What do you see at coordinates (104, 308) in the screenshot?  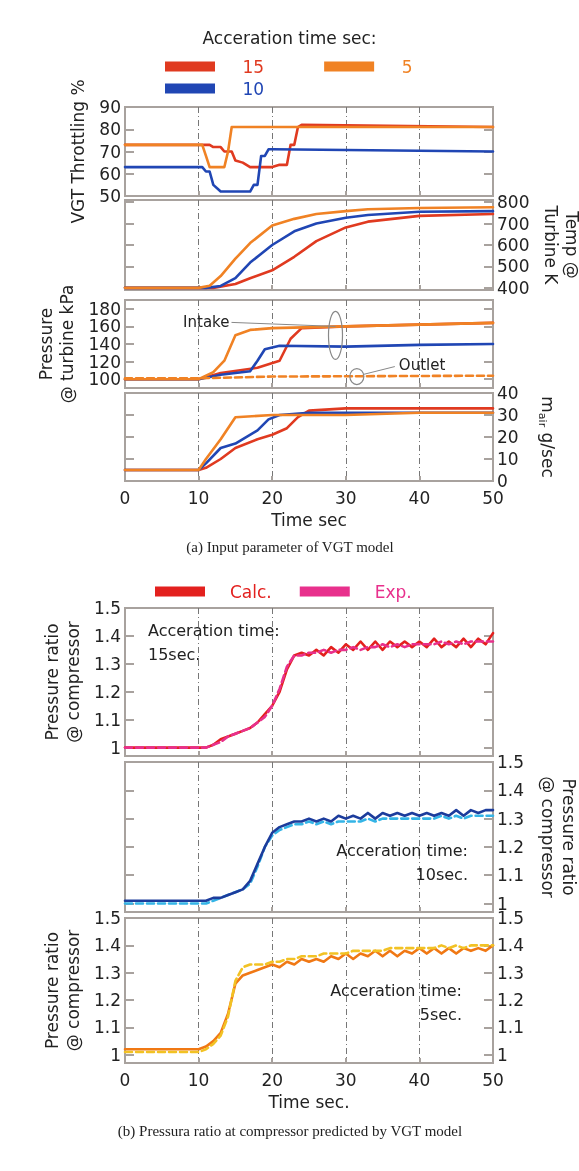 I see `y-tick-label: 180` at bounding box center [104, 308].